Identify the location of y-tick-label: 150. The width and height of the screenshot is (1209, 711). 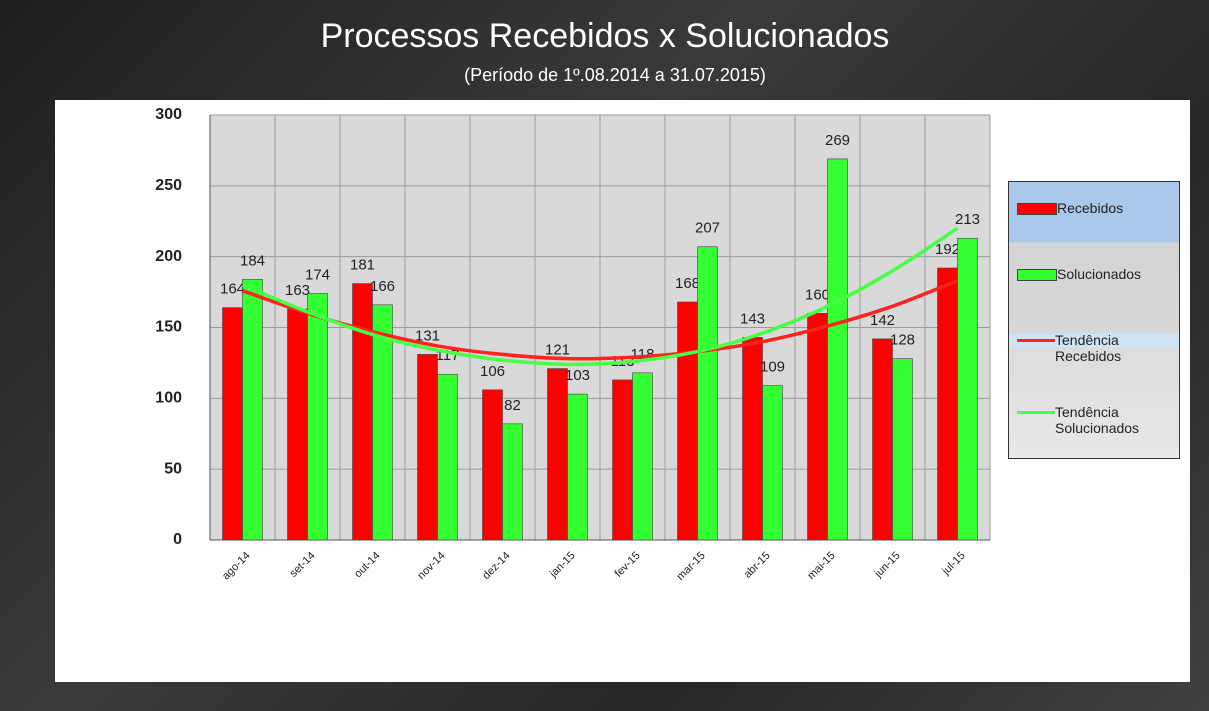
(168, 327).